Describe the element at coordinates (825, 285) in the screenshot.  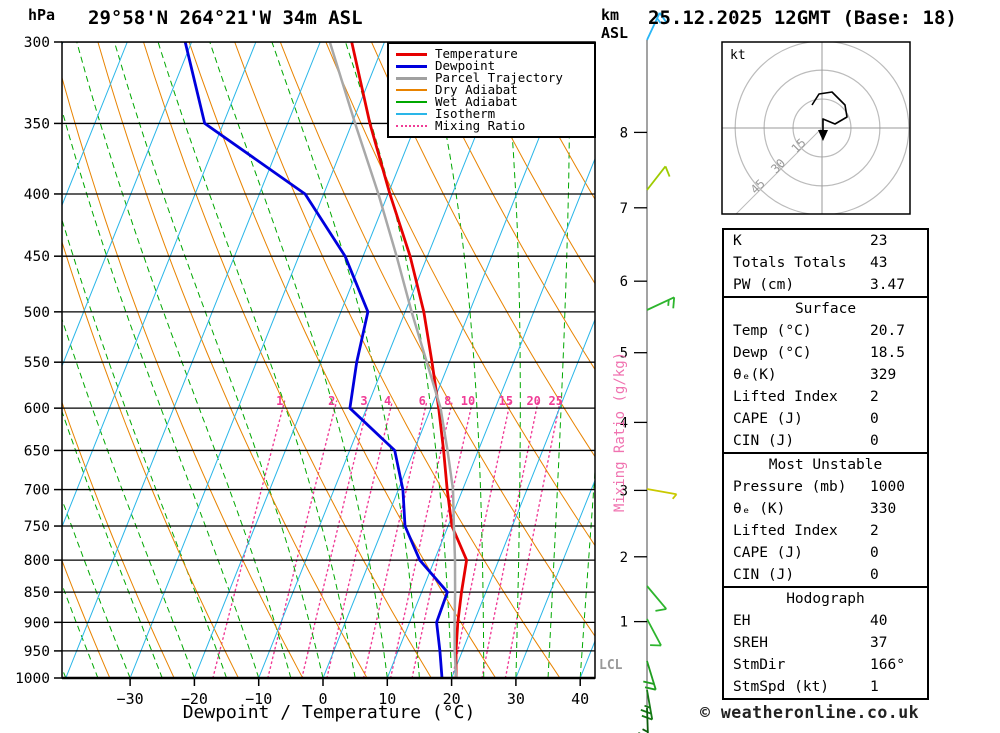
I see `panel-row: PW (cm) 3.47` at that location.